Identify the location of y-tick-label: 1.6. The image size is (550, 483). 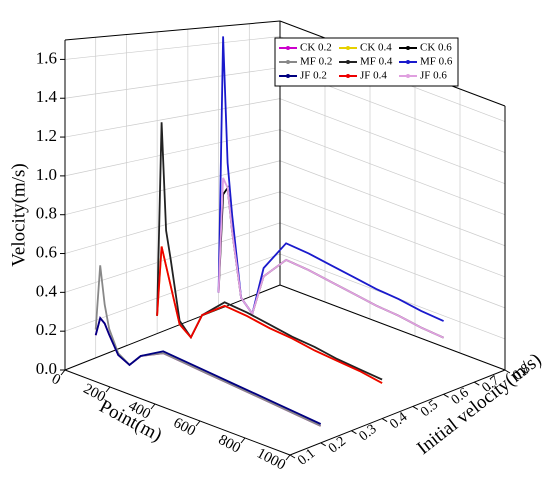
(46, 57).